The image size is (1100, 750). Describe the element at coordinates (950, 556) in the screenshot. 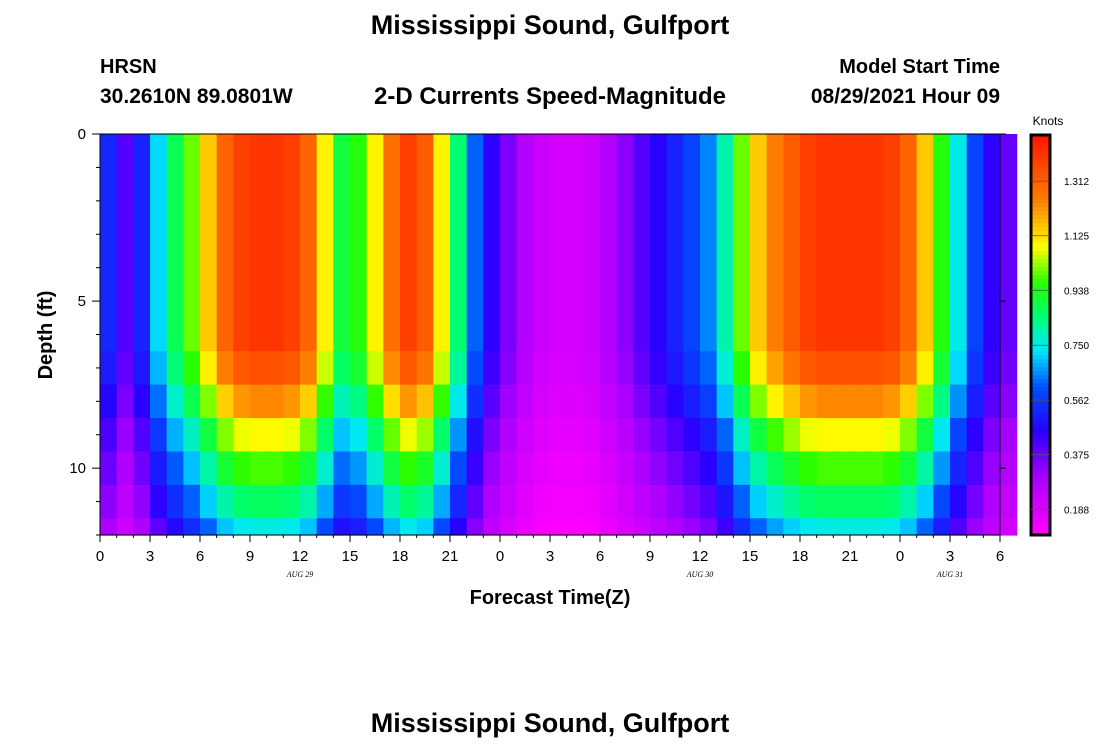

I see `x-tick-label: 3` at that location.